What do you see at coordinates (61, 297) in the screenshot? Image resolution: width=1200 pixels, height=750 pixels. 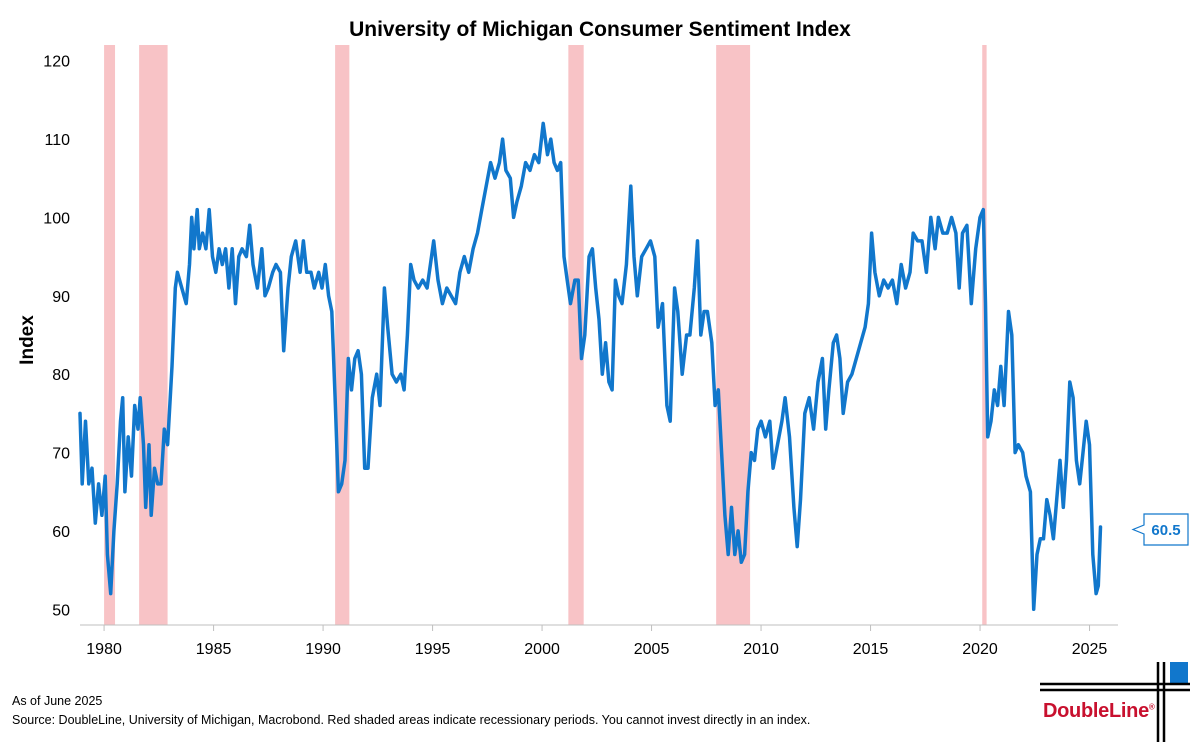 I see `y-tick-label: 90` at bounding box center [61, 297].